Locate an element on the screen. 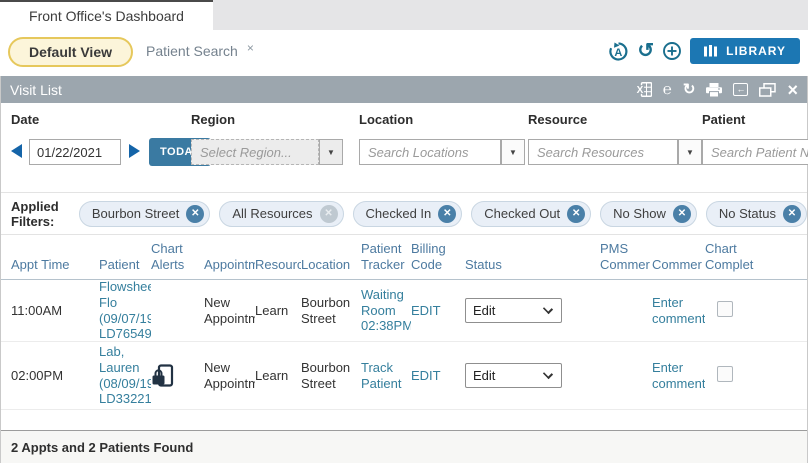  filter-pill-label: No Show is located at coordinates (639, 213).